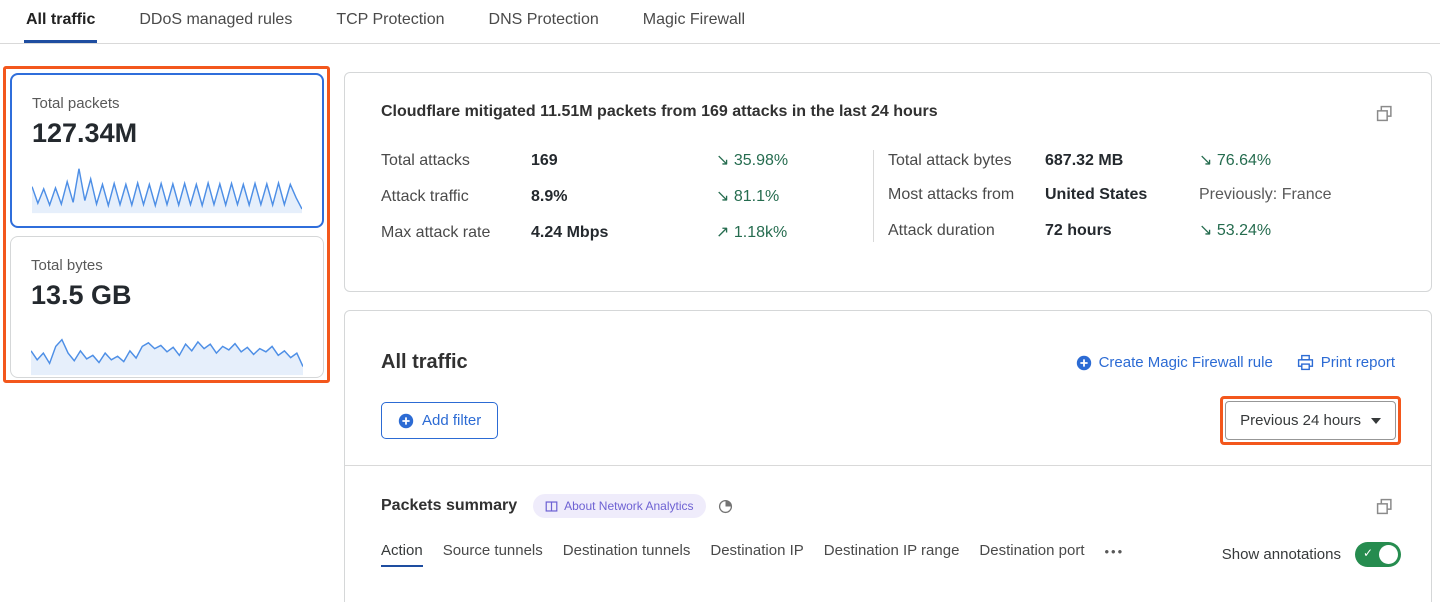 Image resolution: width=1440 pixels, height=602 pixels. Describe the element at coordinates (216, 19) in the screenshot. I see `tab-ddos-managed-rules: DDoS managed rules` at that location.